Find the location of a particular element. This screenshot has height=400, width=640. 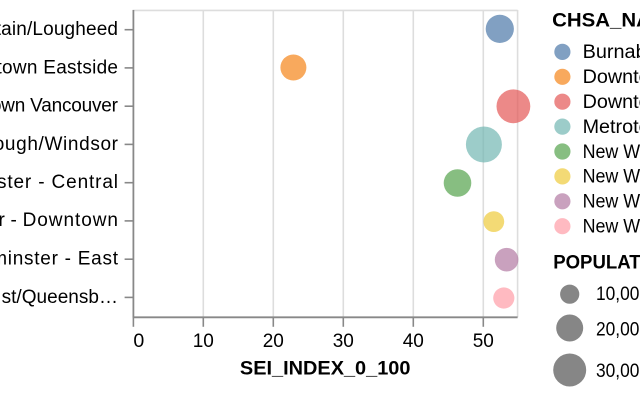

svg-text: r - Downtown is located at coordinates (59, 220).